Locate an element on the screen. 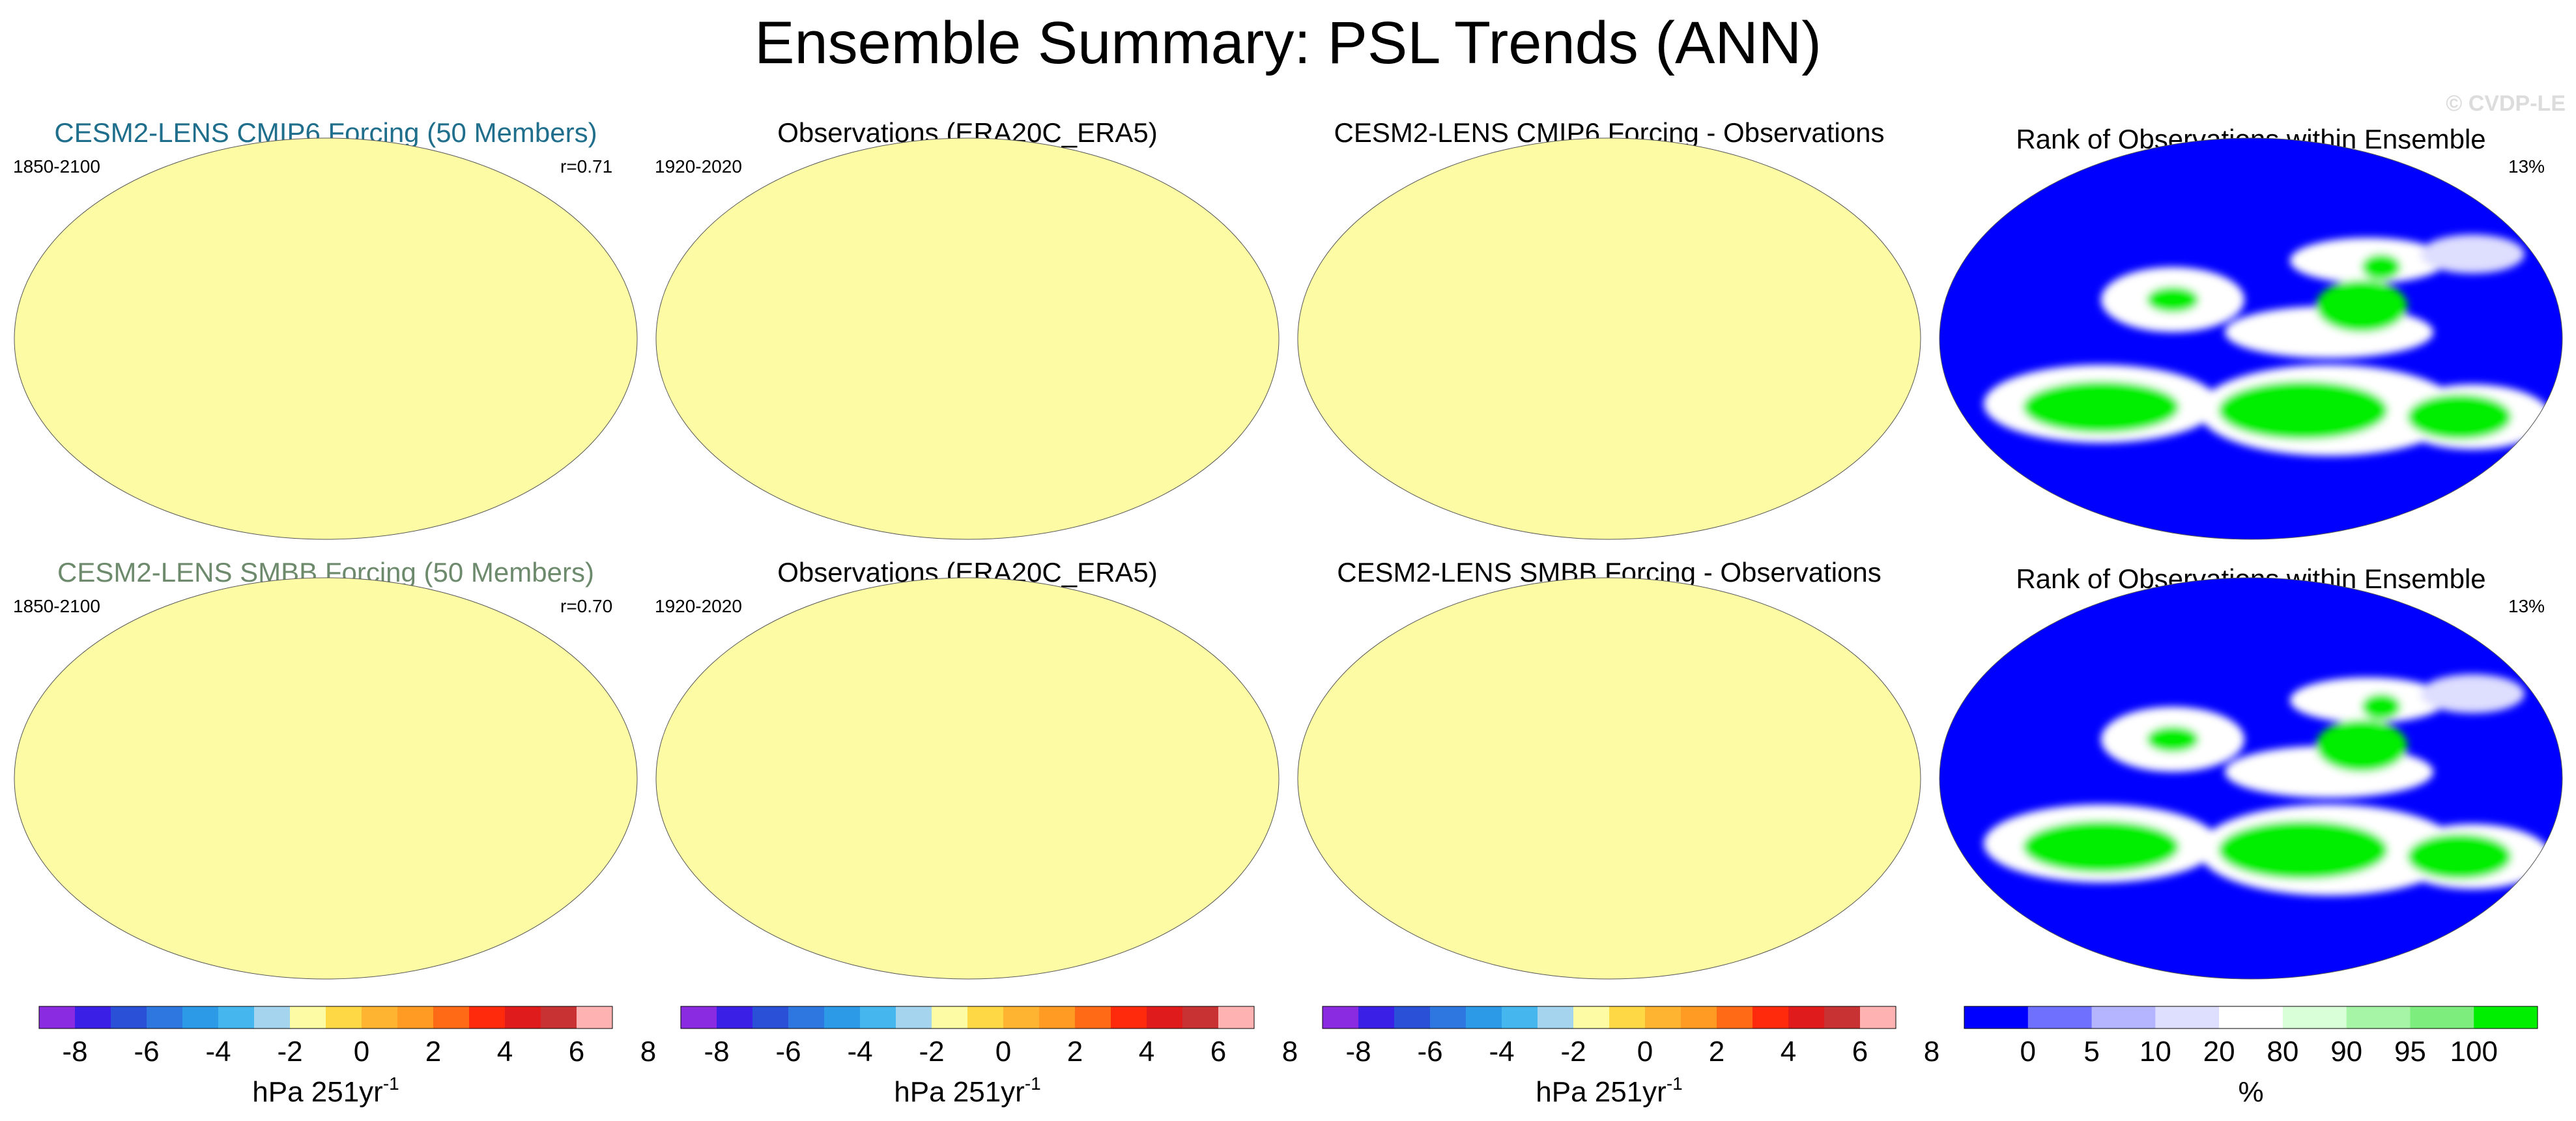  correlation-label-r2c1: r=0.70 is located at coordinates (586, 606).